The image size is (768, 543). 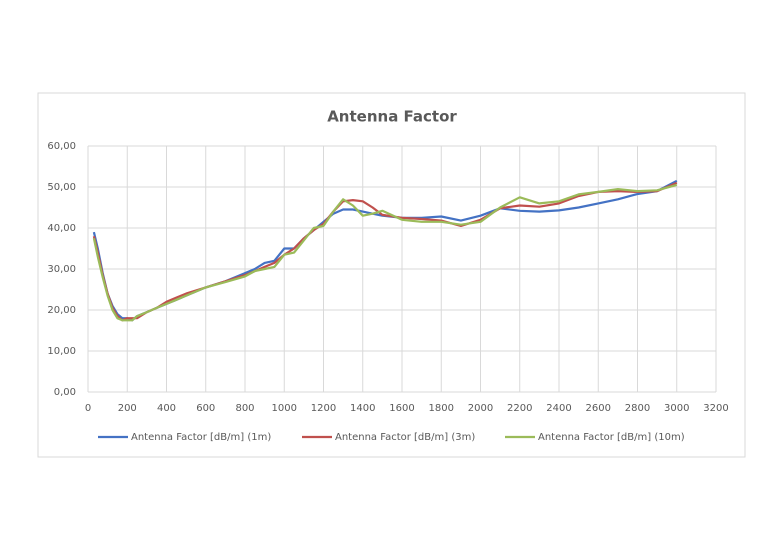 What do you see at coordinates (323, 408) in the screenshot?
I see `x-tick-label: 1200` at bounding box center [323, 408].